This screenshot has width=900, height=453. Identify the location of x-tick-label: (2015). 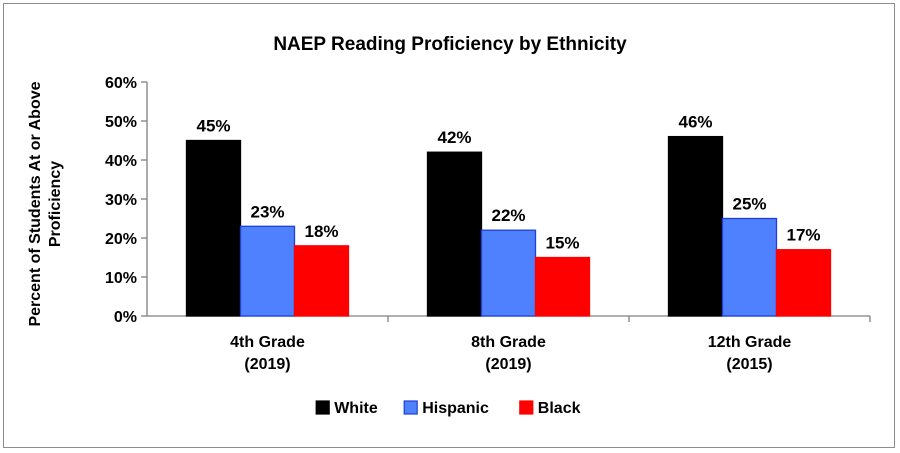
(749, 364).